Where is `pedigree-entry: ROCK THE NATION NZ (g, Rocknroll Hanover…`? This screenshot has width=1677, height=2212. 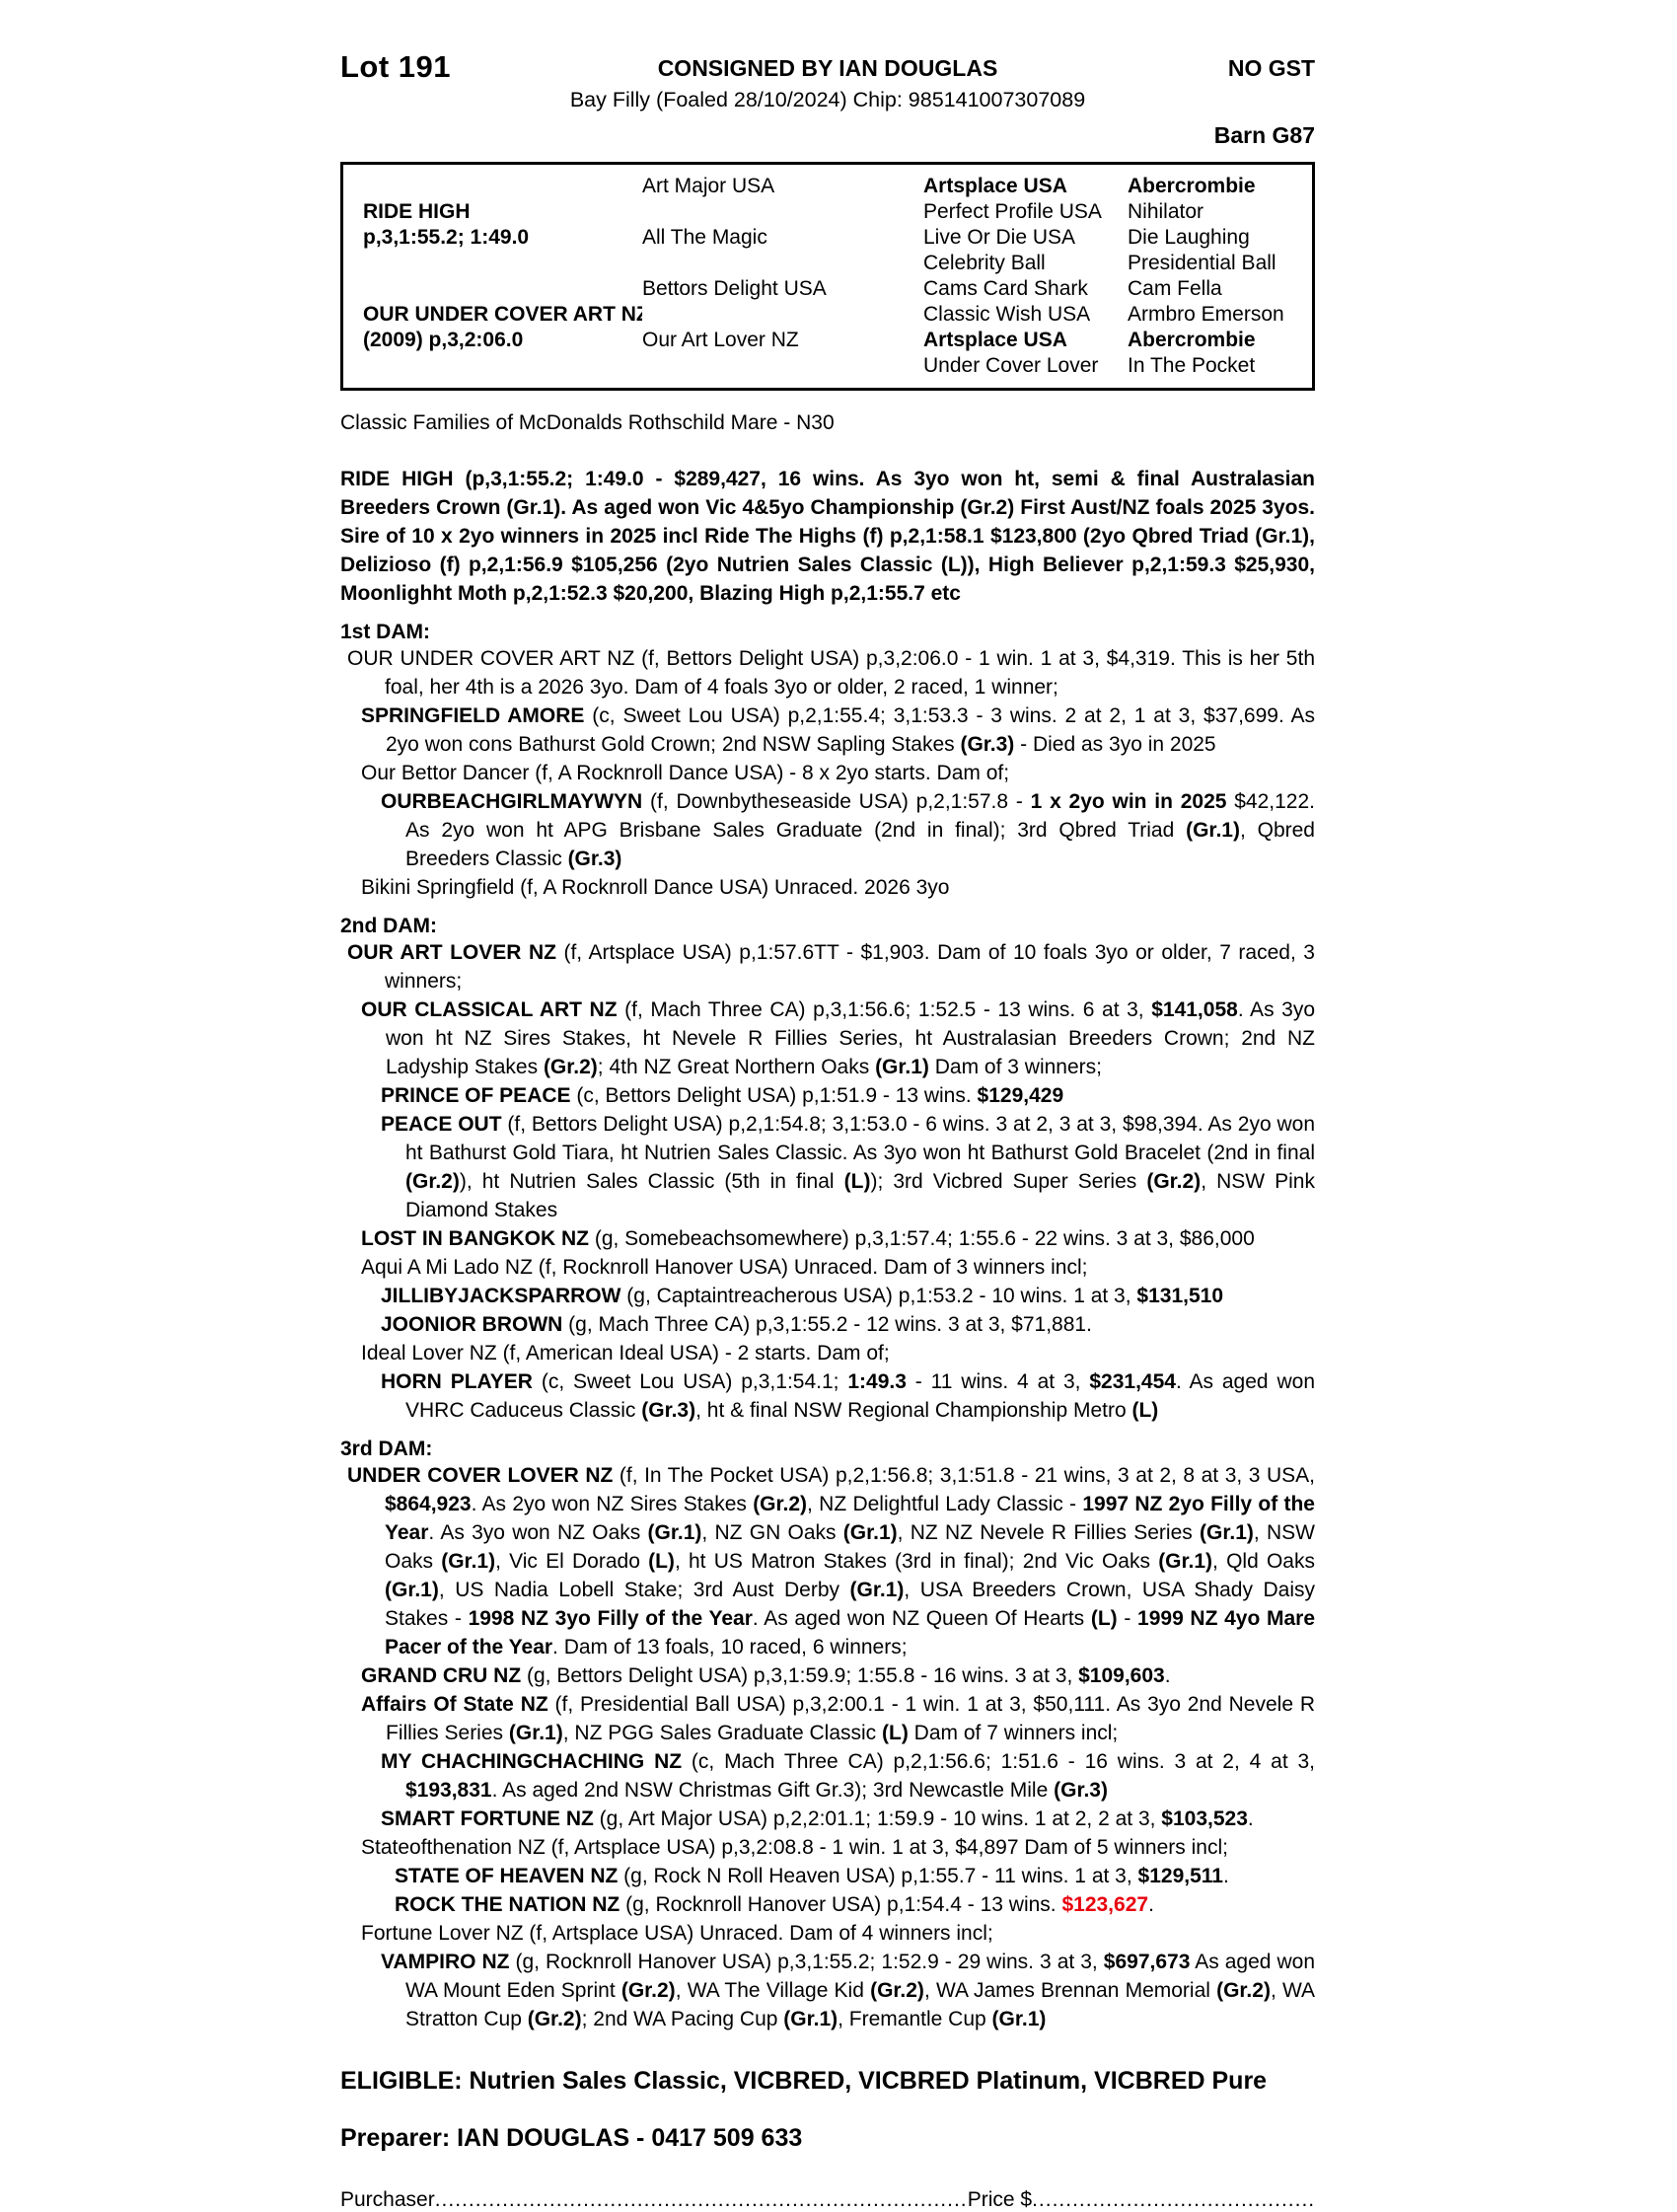 pedigree-entry: ROCK THE NATION NZ (g, Rocknroll Hanover… is located at coordinates (774, 1904).